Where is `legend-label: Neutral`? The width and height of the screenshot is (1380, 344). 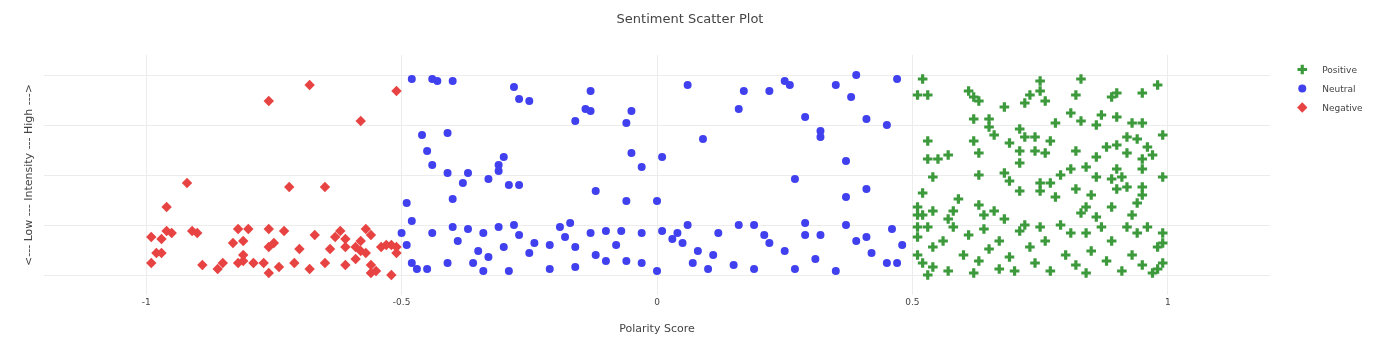
legend-label: Neutral is located at coordinates (1339, 89).